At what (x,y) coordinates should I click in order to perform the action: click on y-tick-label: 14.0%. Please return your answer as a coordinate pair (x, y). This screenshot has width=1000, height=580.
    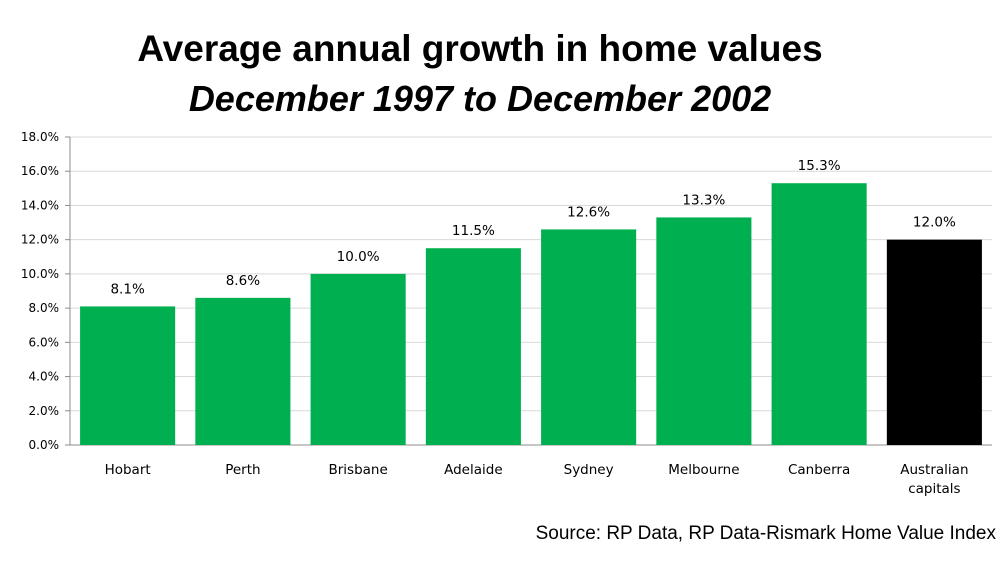
    Looking at the image, I should click on (40, 205).